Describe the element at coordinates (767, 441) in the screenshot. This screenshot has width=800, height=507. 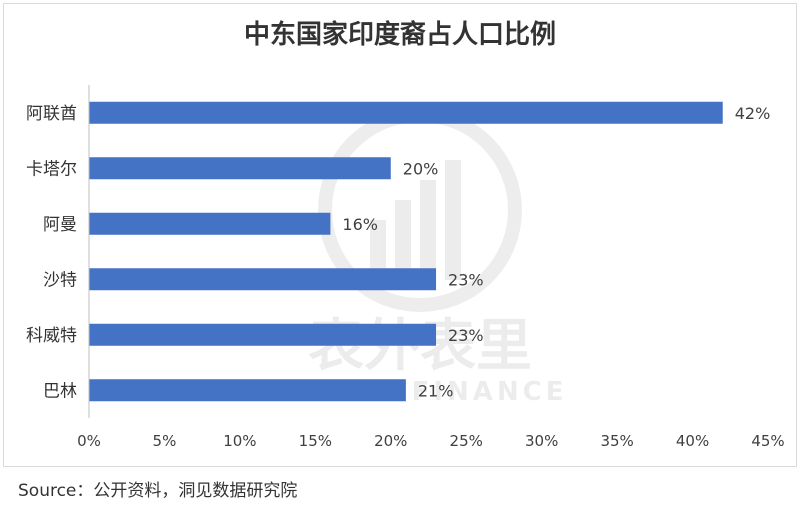
I see `x-tick-label: 45%` at that location.